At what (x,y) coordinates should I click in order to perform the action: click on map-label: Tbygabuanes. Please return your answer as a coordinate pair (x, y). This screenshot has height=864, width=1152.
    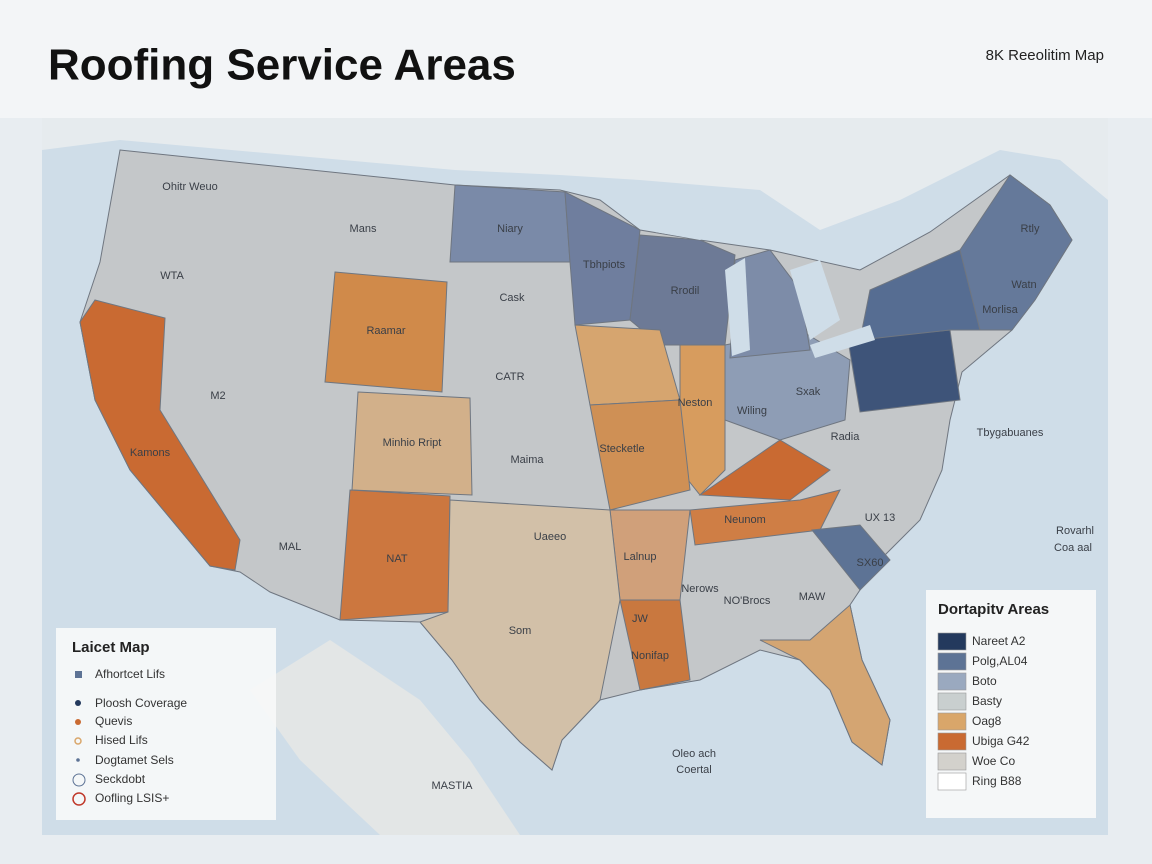
    Looking at the image, I should click on (1010, 433).